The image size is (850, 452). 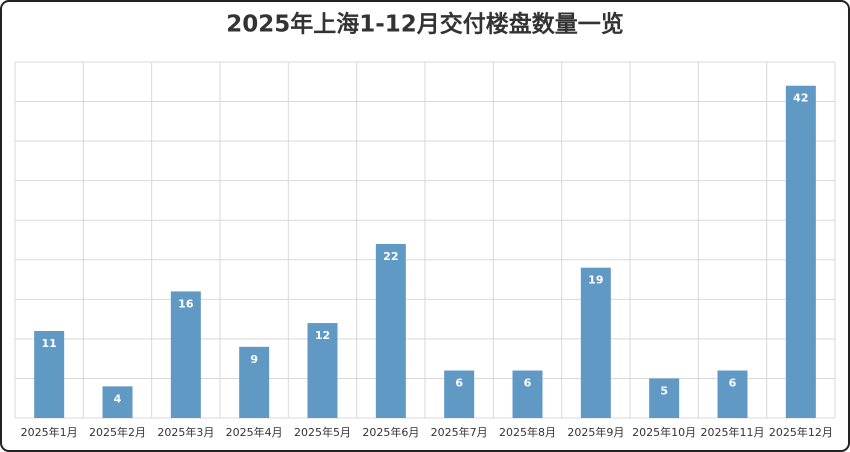 What do you see at coordinates (664, 432) in the screenshot?
I see `x-tick-label: 2025年10月` at bounding box center [664, 432].